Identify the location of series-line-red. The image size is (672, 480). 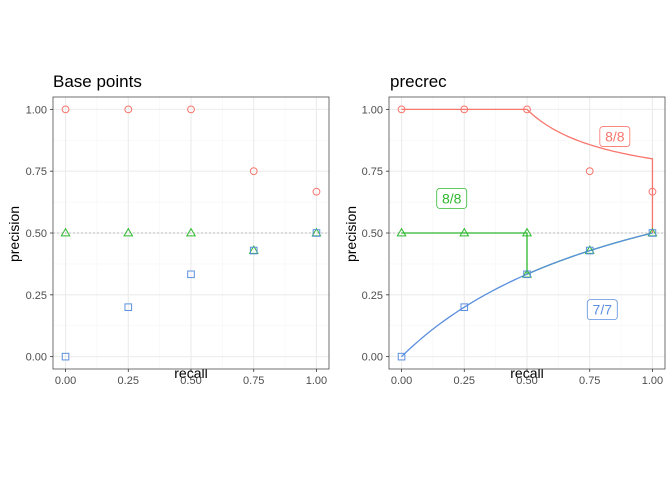
(527, 170).